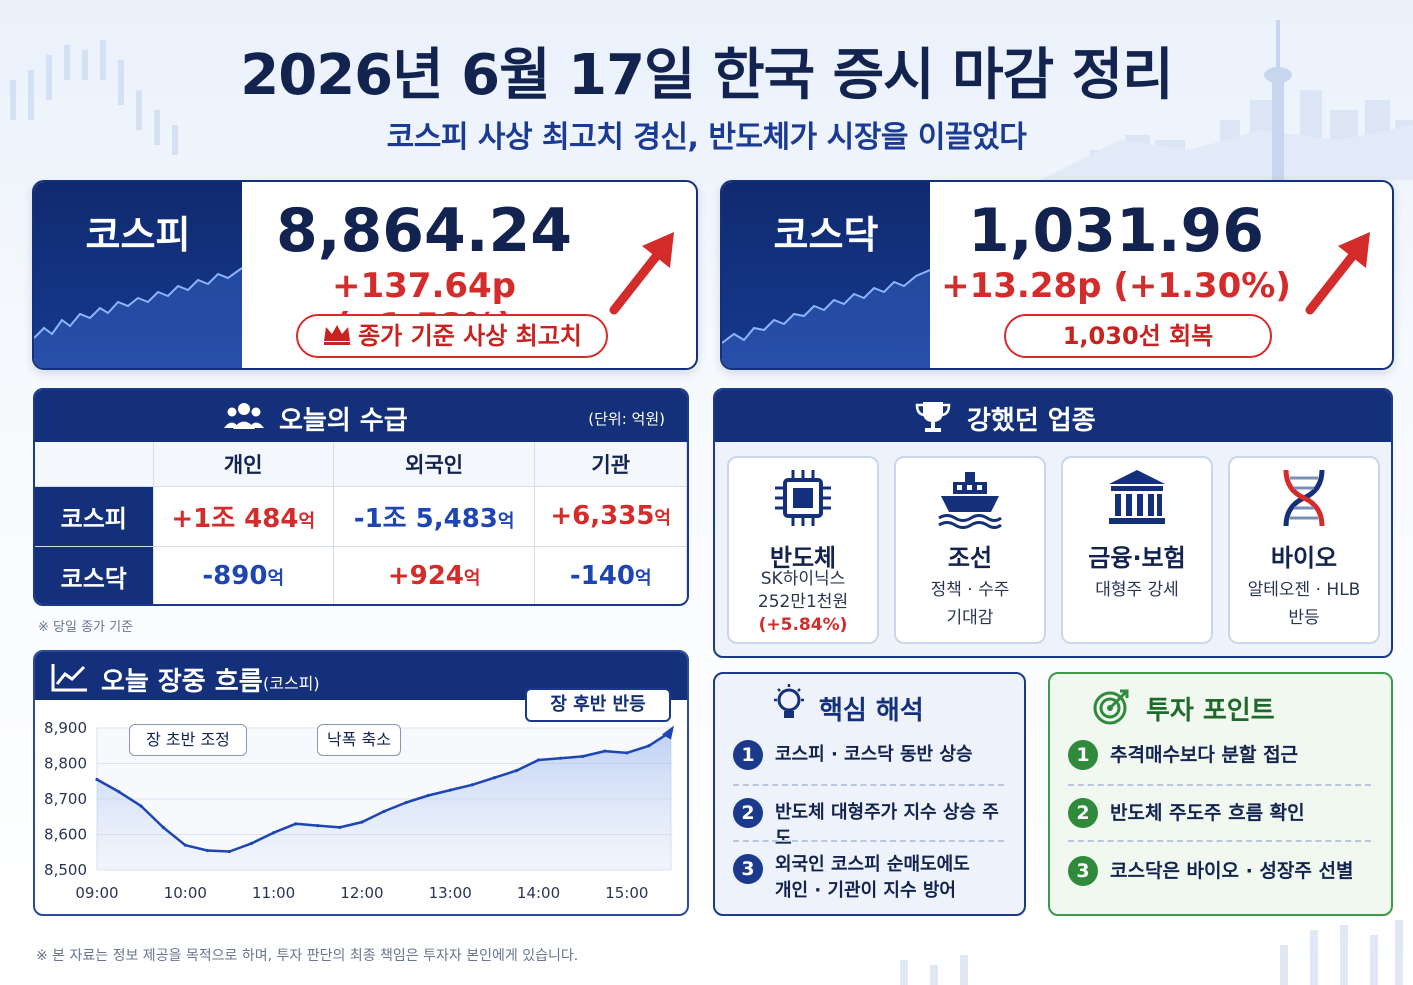 The height and width of the screenshot is (985, 1413). Describe the element at coordinates (803, 500) in the screenshot. I see `chip-icon` at that location.